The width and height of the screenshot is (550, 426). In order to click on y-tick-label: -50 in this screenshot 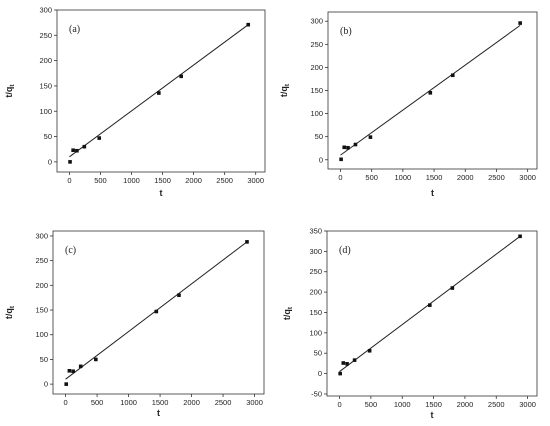, I will do `click(316, 393)`.